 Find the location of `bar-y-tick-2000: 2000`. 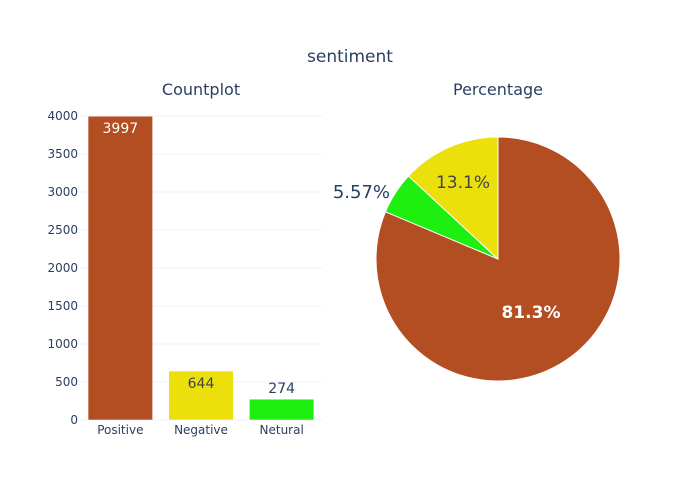

bar-y-tick-2000: 2000 is located at coordinates (62, 268).